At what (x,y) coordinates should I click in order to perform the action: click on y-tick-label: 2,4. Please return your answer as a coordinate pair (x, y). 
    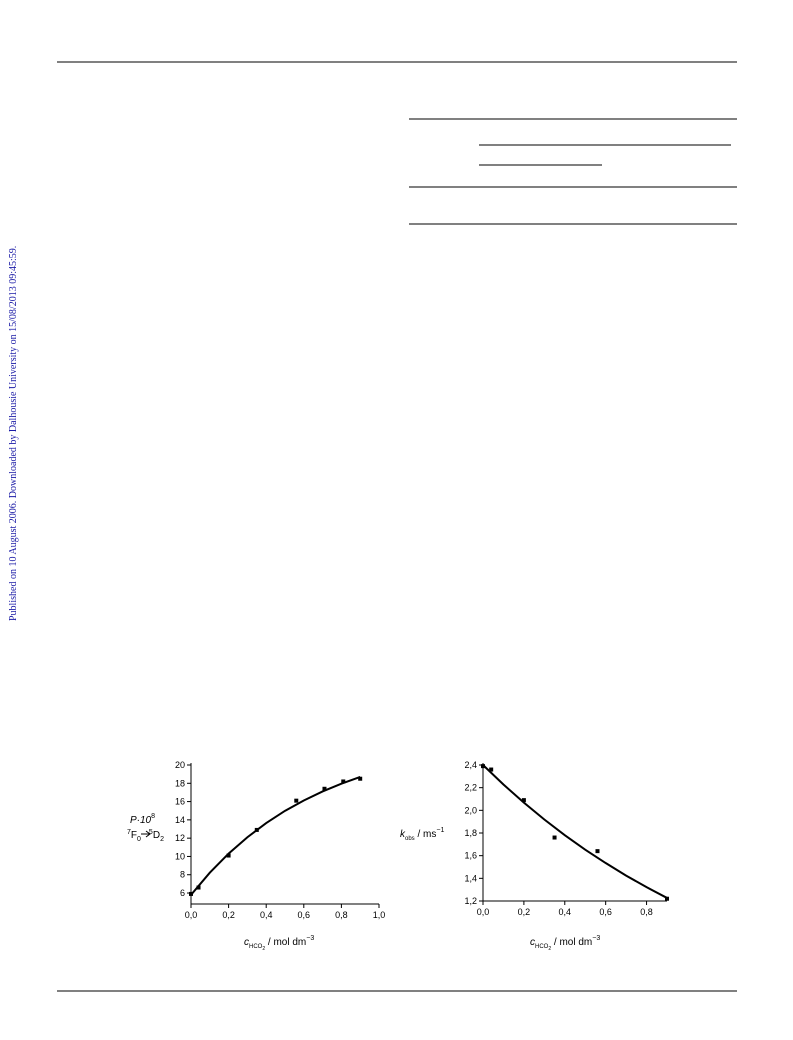
    Looking at the image, I should click on (470, 765).